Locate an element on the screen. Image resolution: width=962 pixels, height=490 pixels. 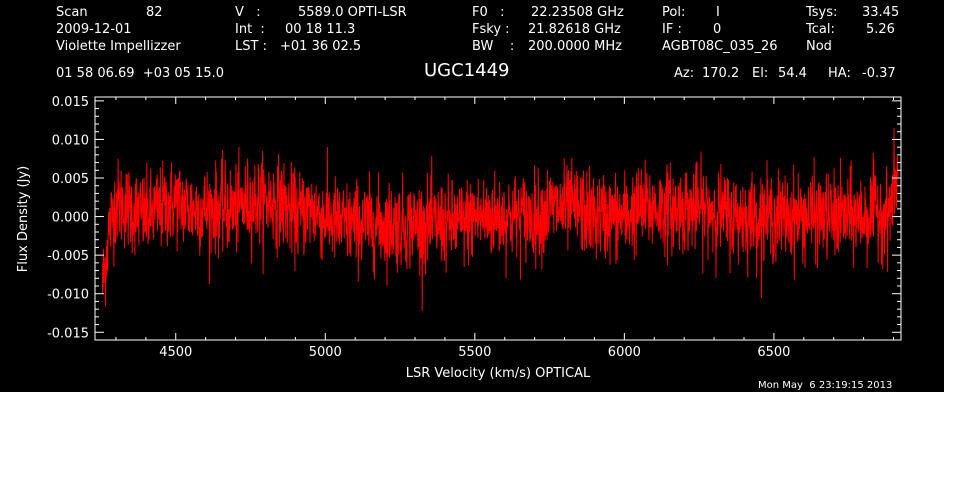
x-tick-label: 5000 is located at coordinates (325, 352).